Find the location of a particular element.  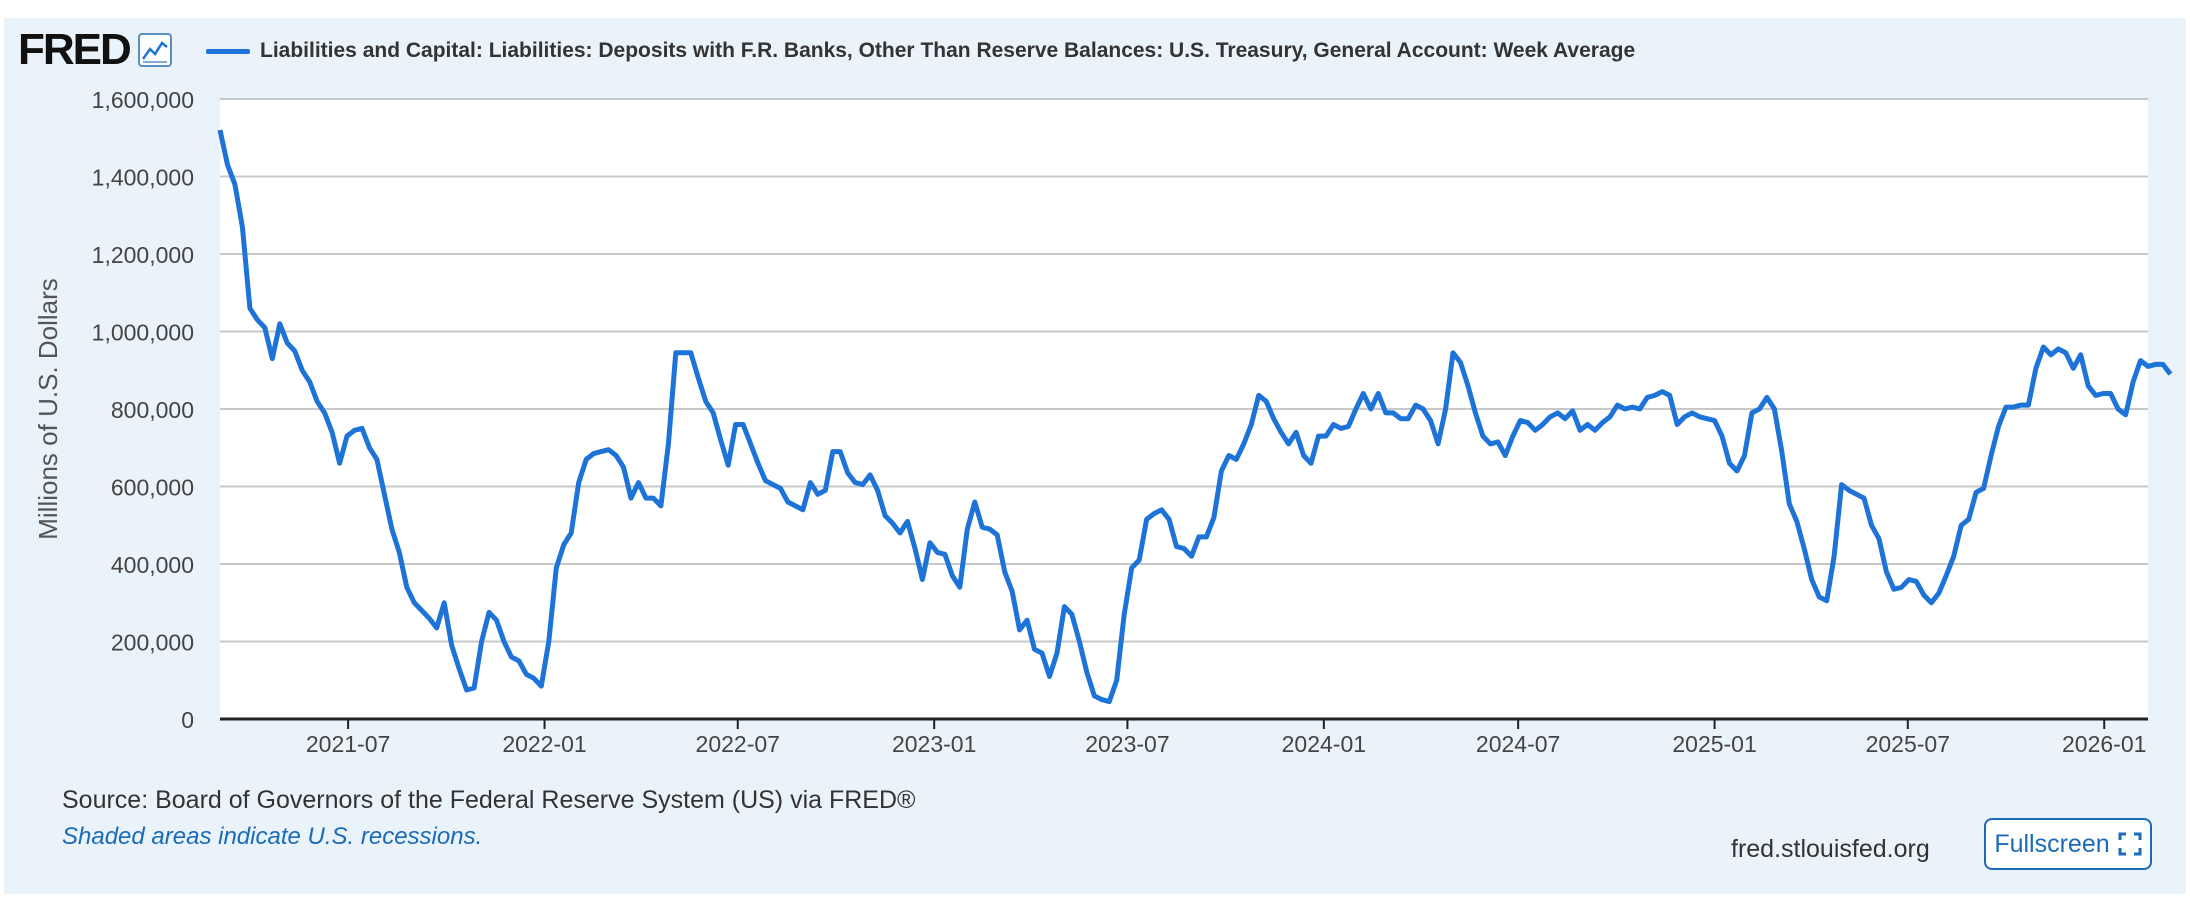

y-tick-label: 1,000,000 is located at coordinates (143, 333).